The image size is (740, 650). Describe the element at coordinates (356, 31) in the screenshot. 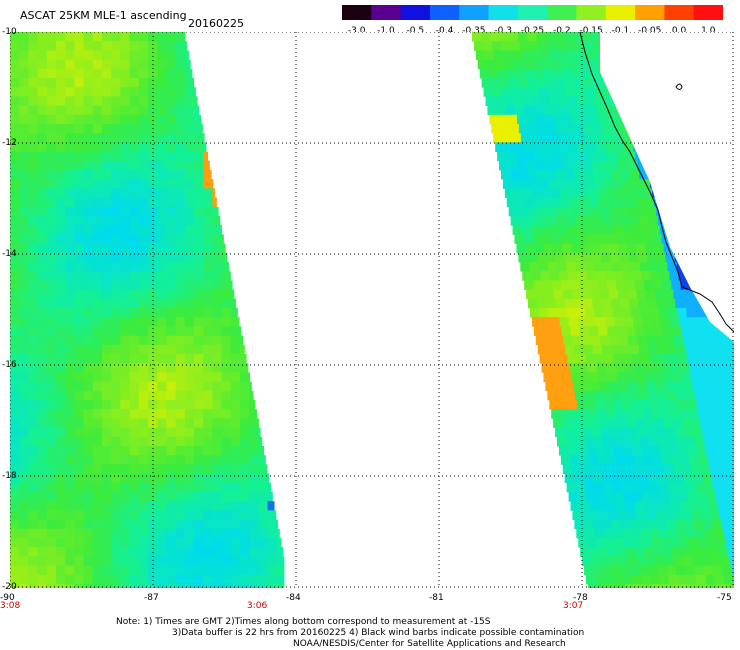

I see `color-scale-tick-label: -3.0` at that location.